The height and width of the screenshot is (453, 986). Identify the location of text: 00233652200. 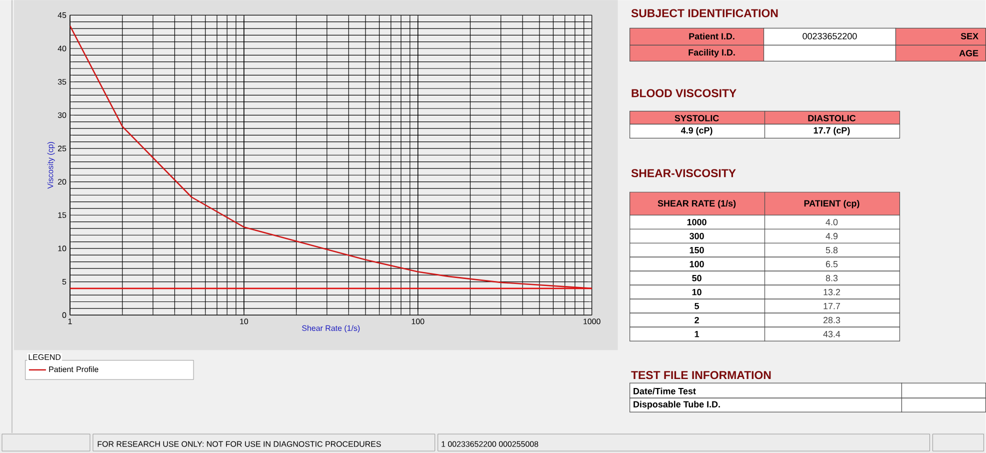
(829, 36).